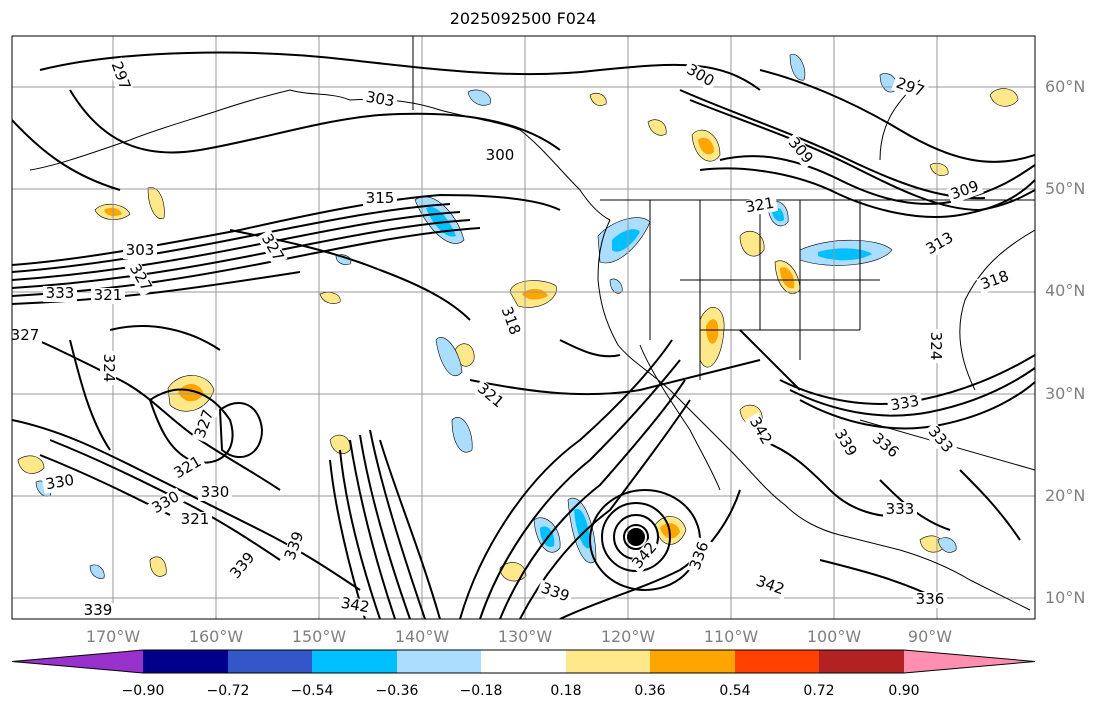  I want to click on contour-label: 327, so click(25, 335).